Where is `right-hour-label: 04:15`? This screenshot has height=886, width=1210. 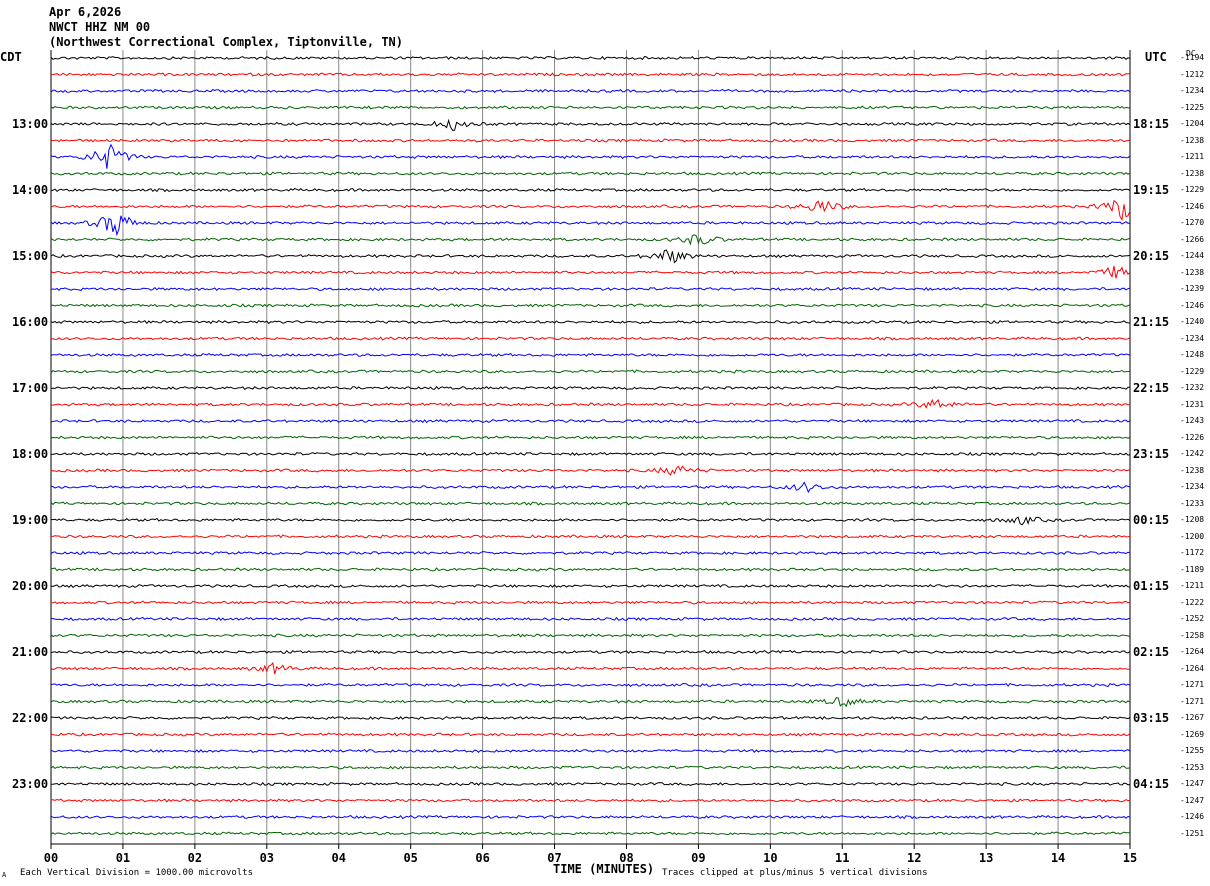 right-hour-label: 04:15 is located at coordinates (1151, 784).